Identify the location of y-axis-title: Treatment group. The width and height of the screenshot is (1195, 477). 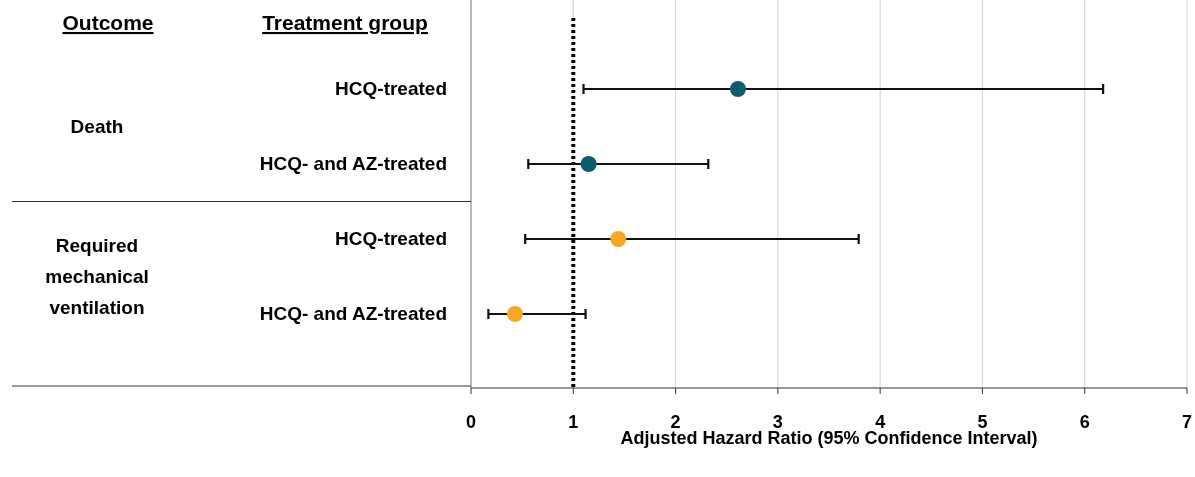
(345, 22).